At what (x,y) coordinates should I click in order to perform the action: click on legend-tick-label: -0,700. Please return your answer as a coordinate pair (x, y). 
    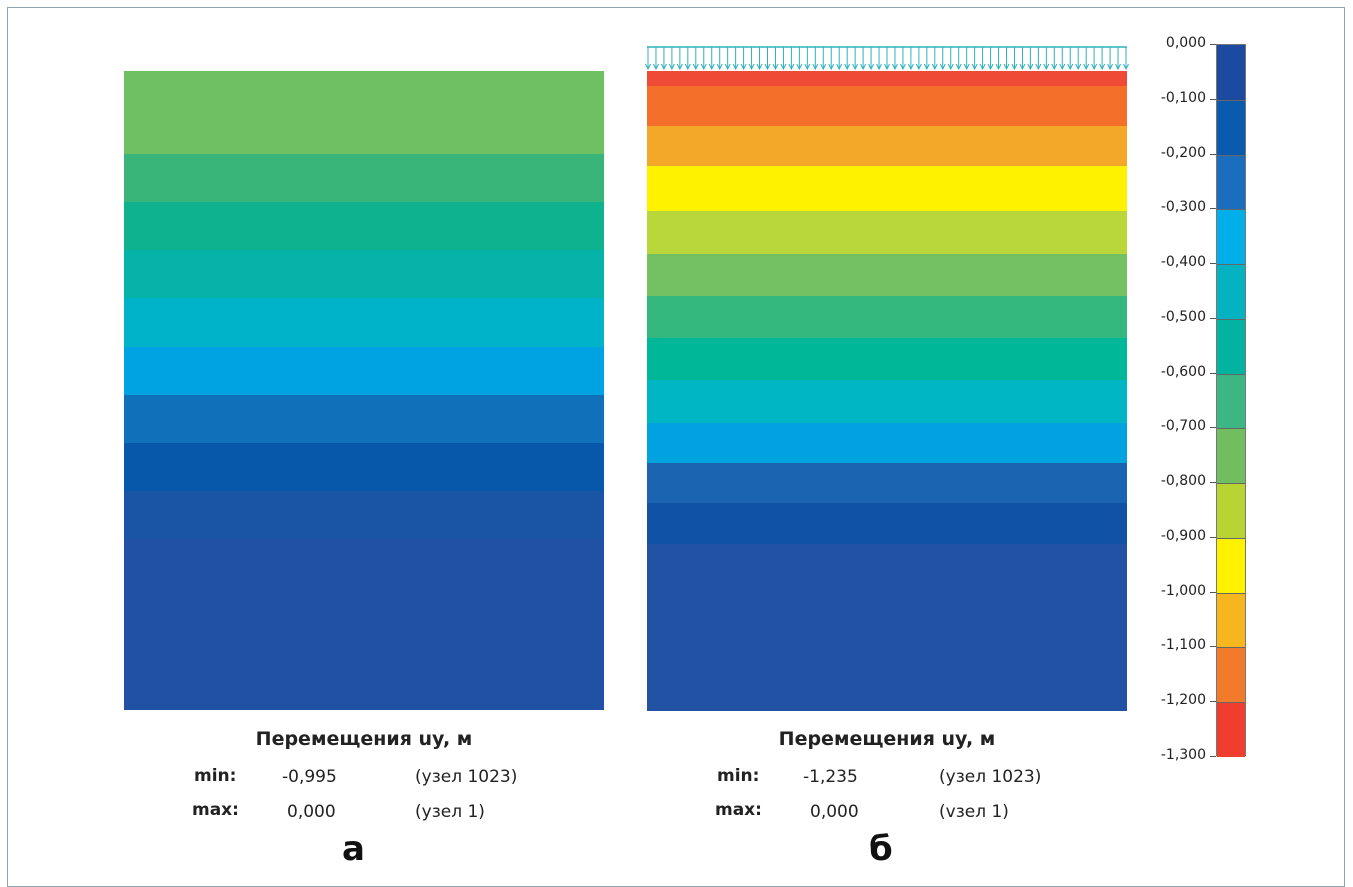
    Looking at the image, I should click on (1183, 426).